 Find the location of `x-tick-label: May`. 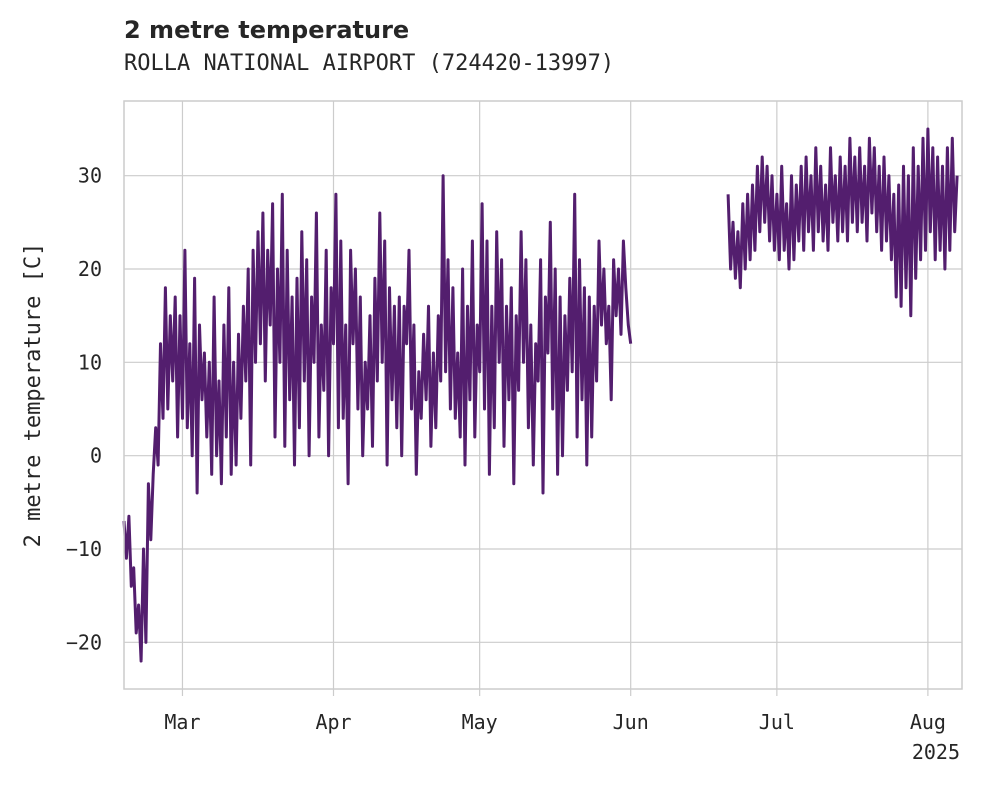

x-tick-label: May is located at coordinates (480, 722).